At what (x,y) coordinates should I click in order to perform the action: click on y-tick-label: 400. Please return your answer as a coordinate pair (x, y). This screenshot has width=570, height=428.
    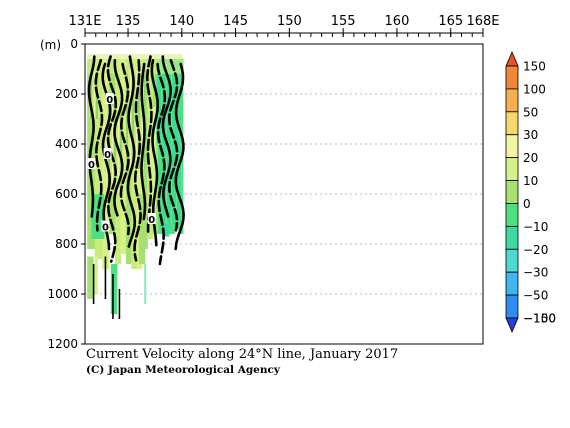
    Looking at the image, I should click on (66, 144).